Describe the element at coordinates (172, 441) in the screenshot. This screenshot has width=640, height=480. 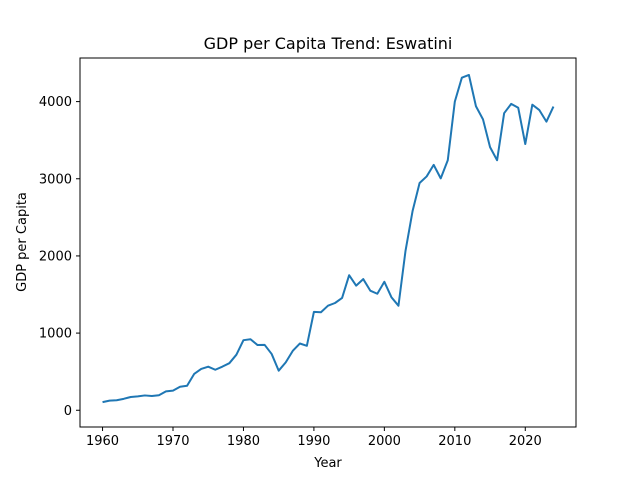
I see `x-tick-label: 1970` at that location.